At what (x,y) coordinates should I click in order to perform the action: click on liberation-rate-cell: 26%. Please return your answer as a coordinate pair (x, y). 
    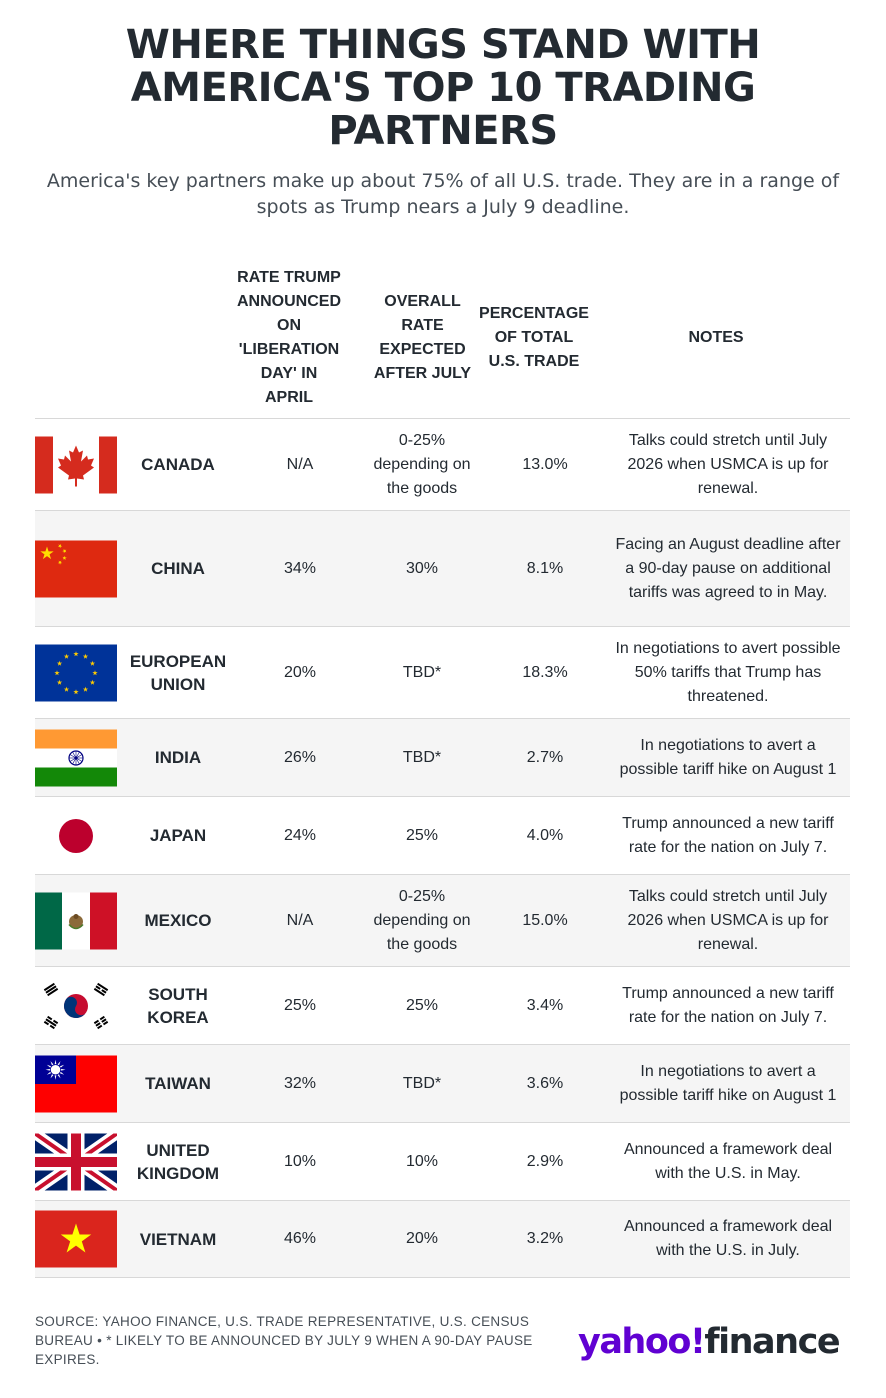
    Looking at the image, I should click on (300, 757).